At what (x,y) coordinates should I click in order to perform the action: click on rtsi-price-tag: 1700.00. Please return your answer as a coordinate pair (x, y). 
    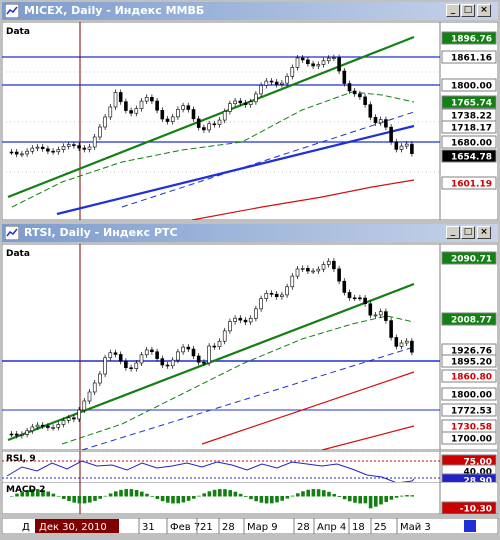
    Looking at the image, I should click on (471, 440).